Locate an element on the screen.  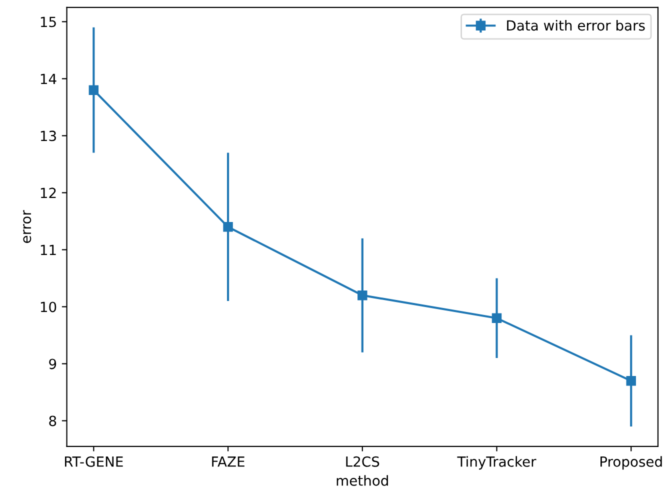
y-tick-label: 8 is located at coordinates (52, 421).